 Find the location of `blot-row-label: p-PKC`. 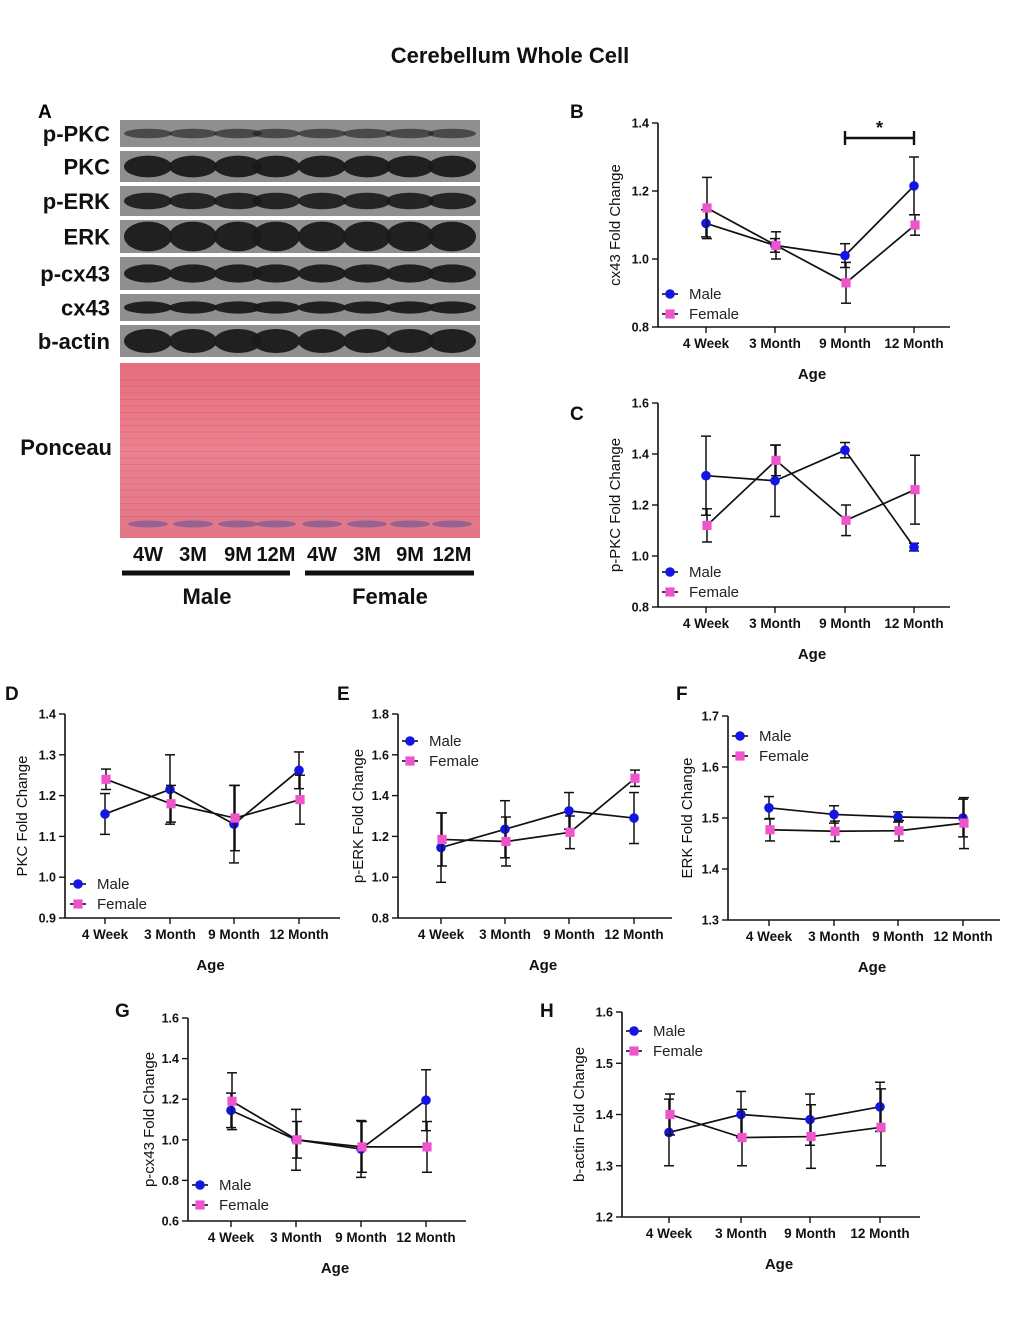

blot-row-label: p-PKC is located at coordinates (76, 134).